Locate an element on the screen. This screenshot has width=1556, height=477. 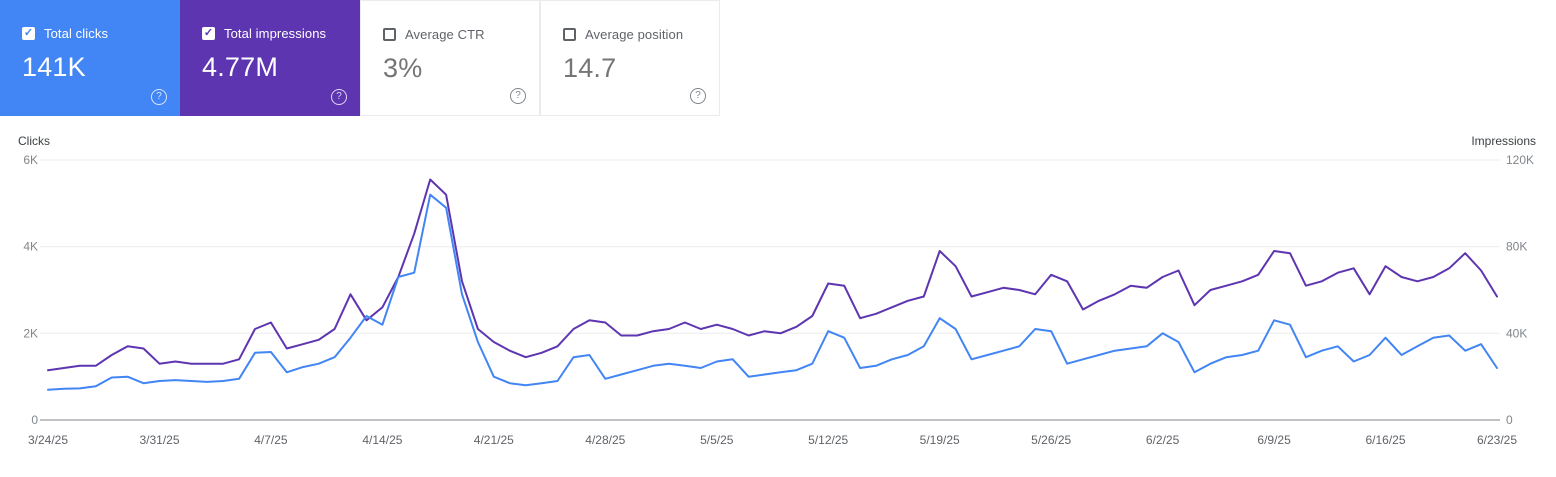
svg-text: 4/7/25 is located at coordinates (271, 440).